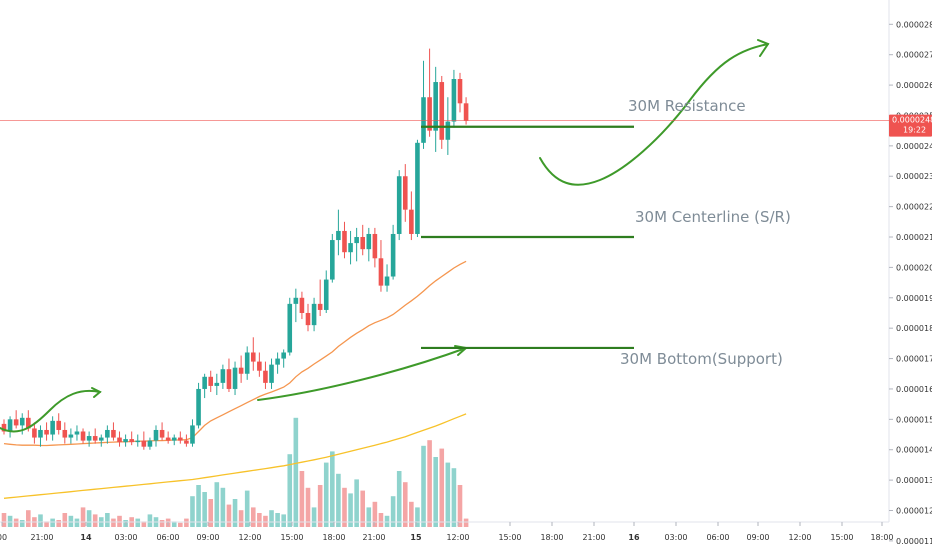 This screenshot has width=932, height=550. I want to click on price-tick-label: 0.00001900, so click(914, 298).